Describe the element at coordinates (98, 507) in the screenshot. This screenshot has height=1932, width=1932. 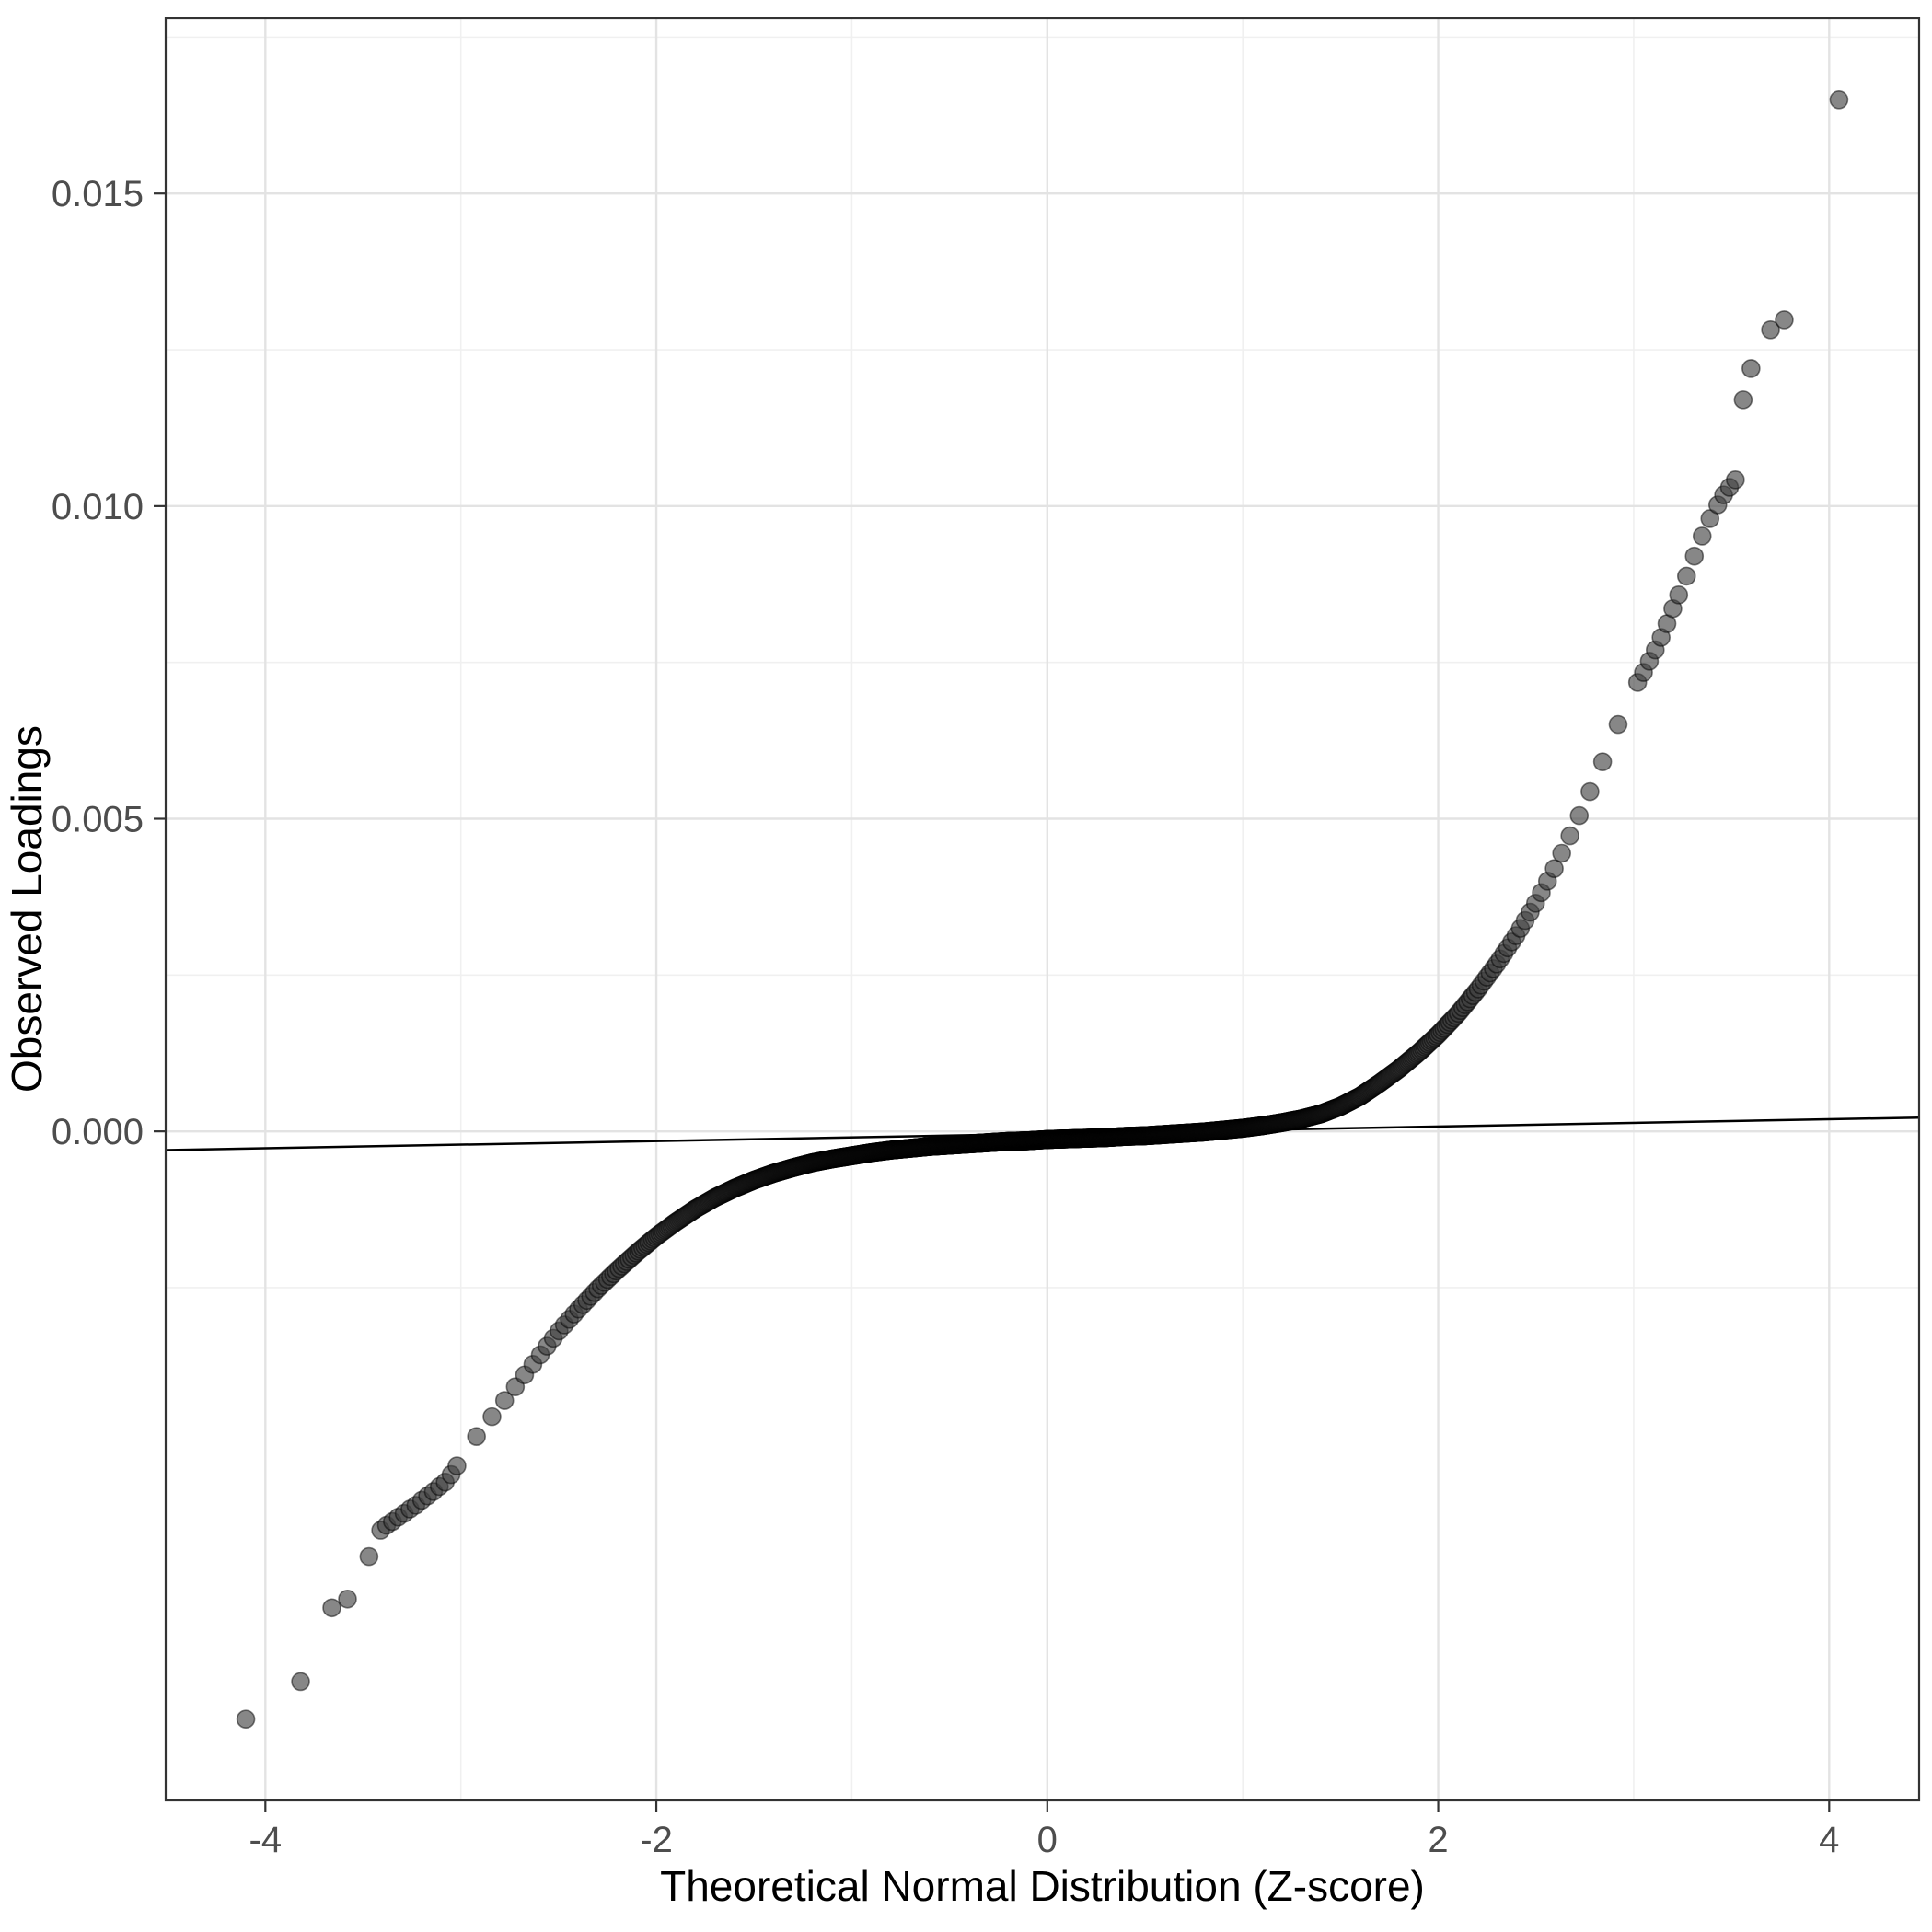
I see `y-tick-label: 0.010` at that location.